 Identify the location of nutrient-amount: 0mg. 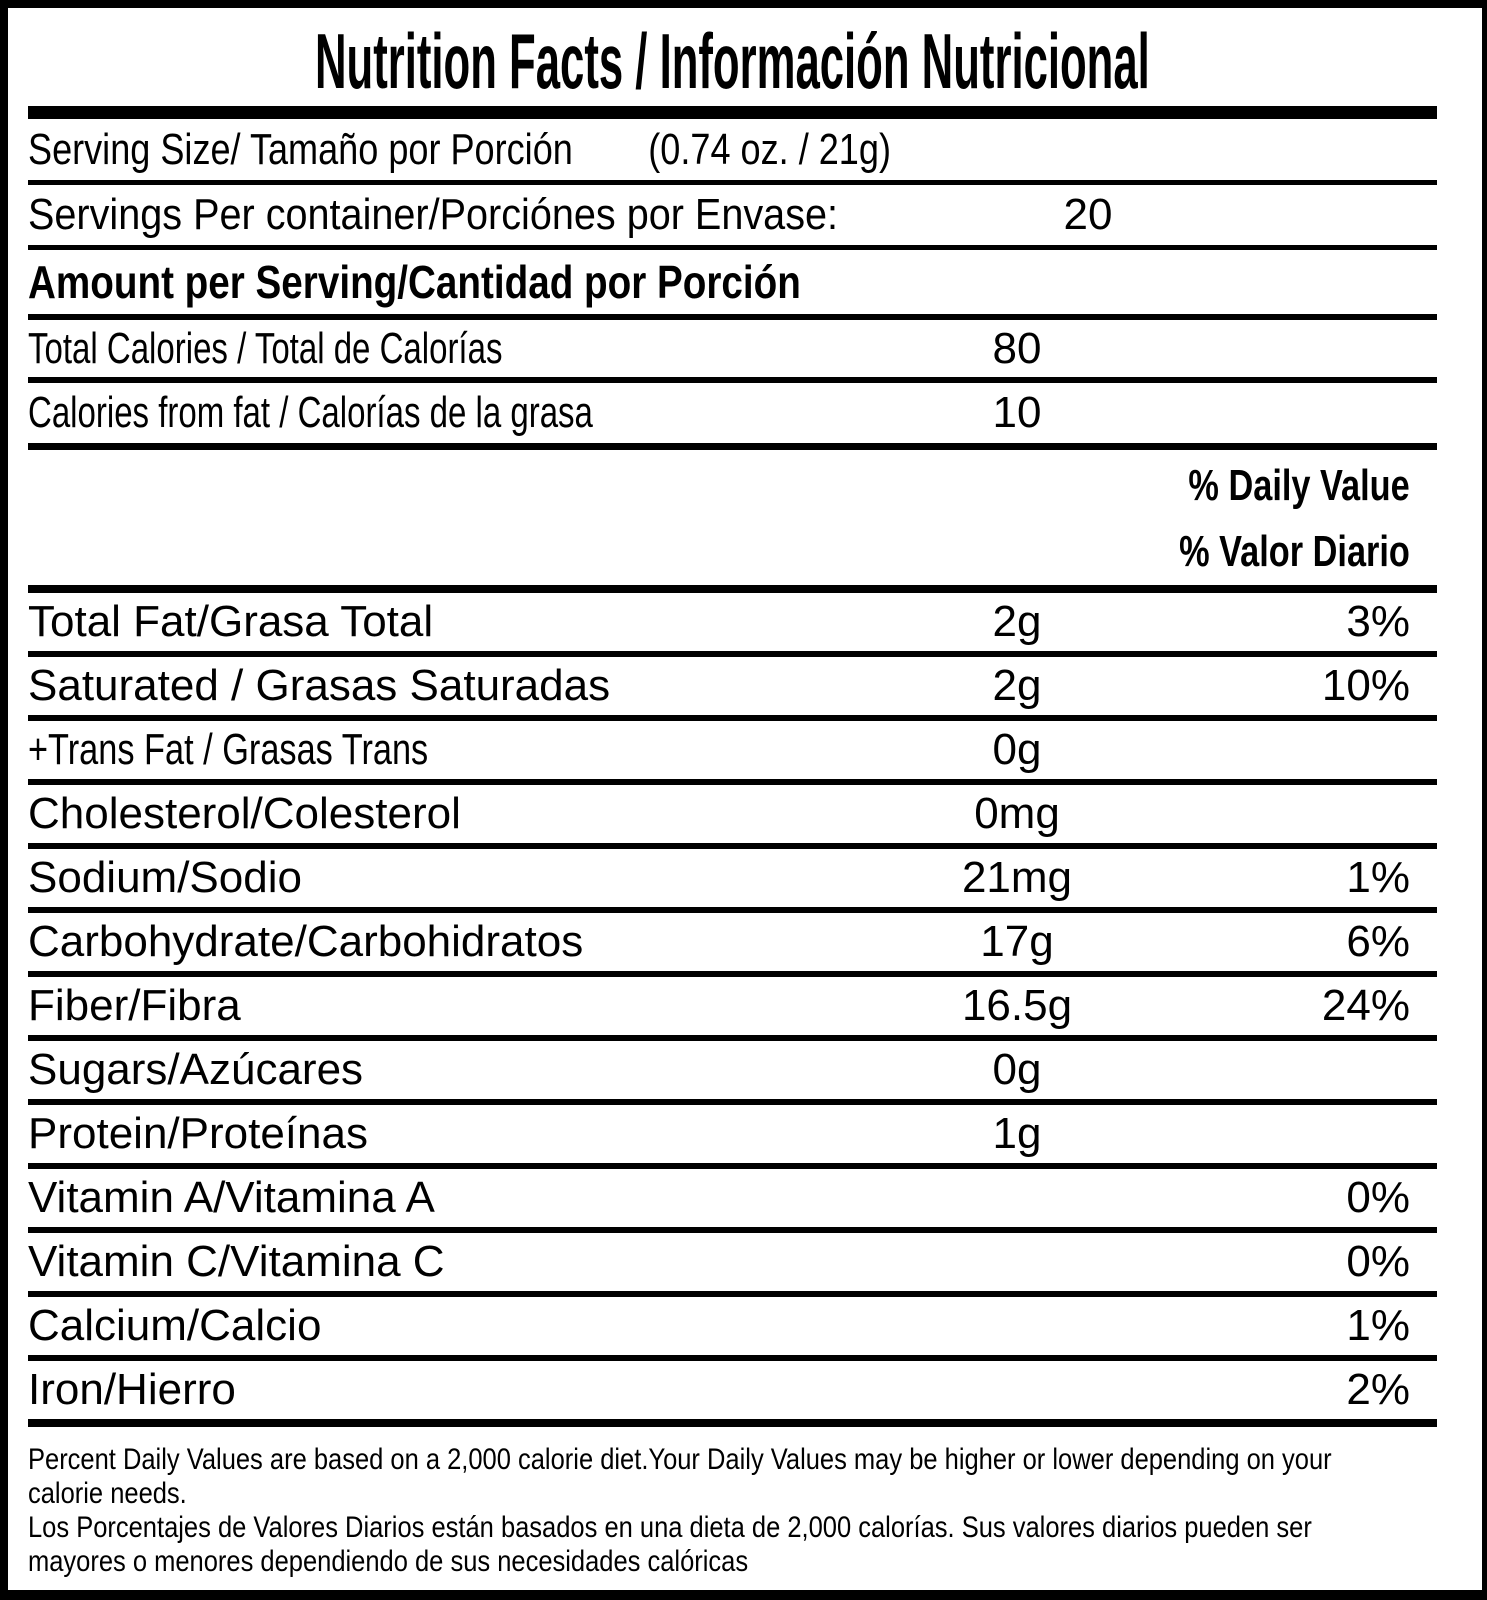
(1017, 813).